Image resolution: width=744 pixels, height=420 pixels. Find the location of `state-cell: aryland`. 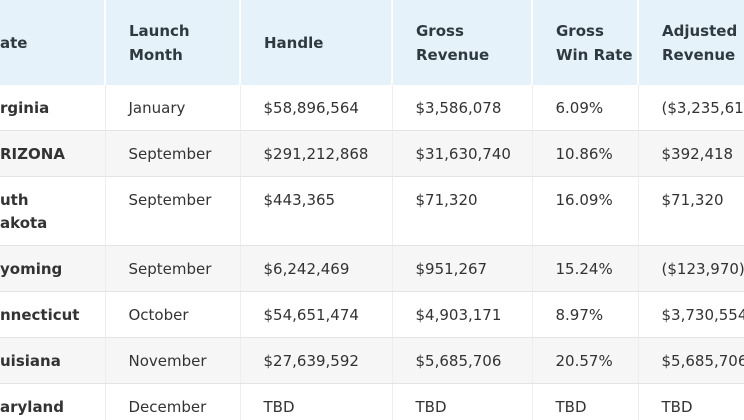

state-cell: aryland is located at coordinates (52, 401).